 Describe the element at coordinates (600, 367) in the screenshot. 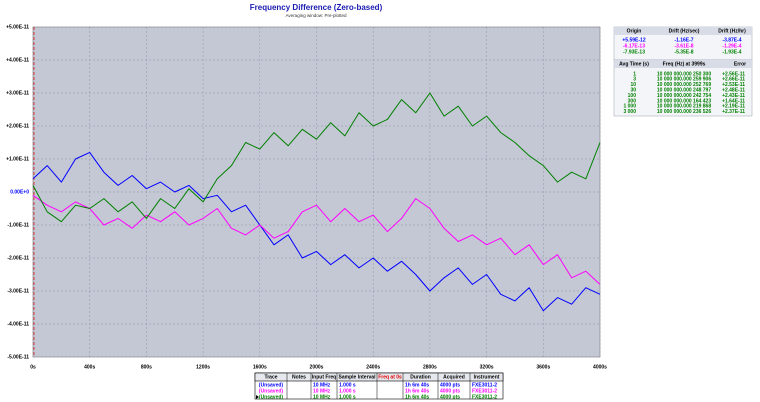

I see `x-tick-label: 4000s` at that location.